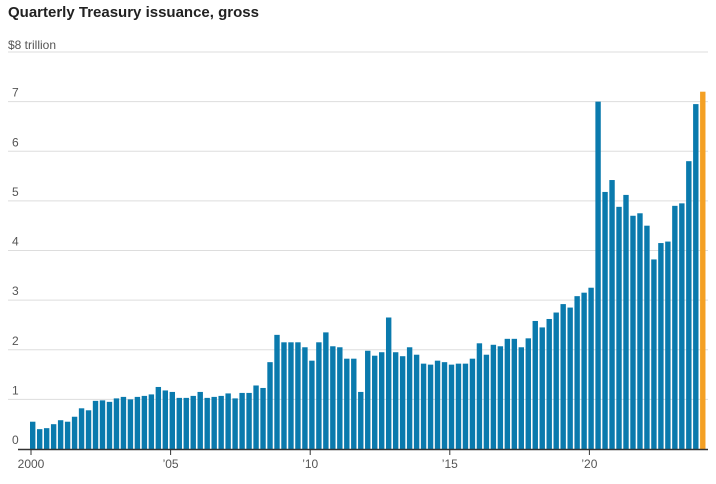  What do you see at coordinates (450, 464) in the screenshot?
I see `x-tick-label: ’15` at bounding box center [450, 464].